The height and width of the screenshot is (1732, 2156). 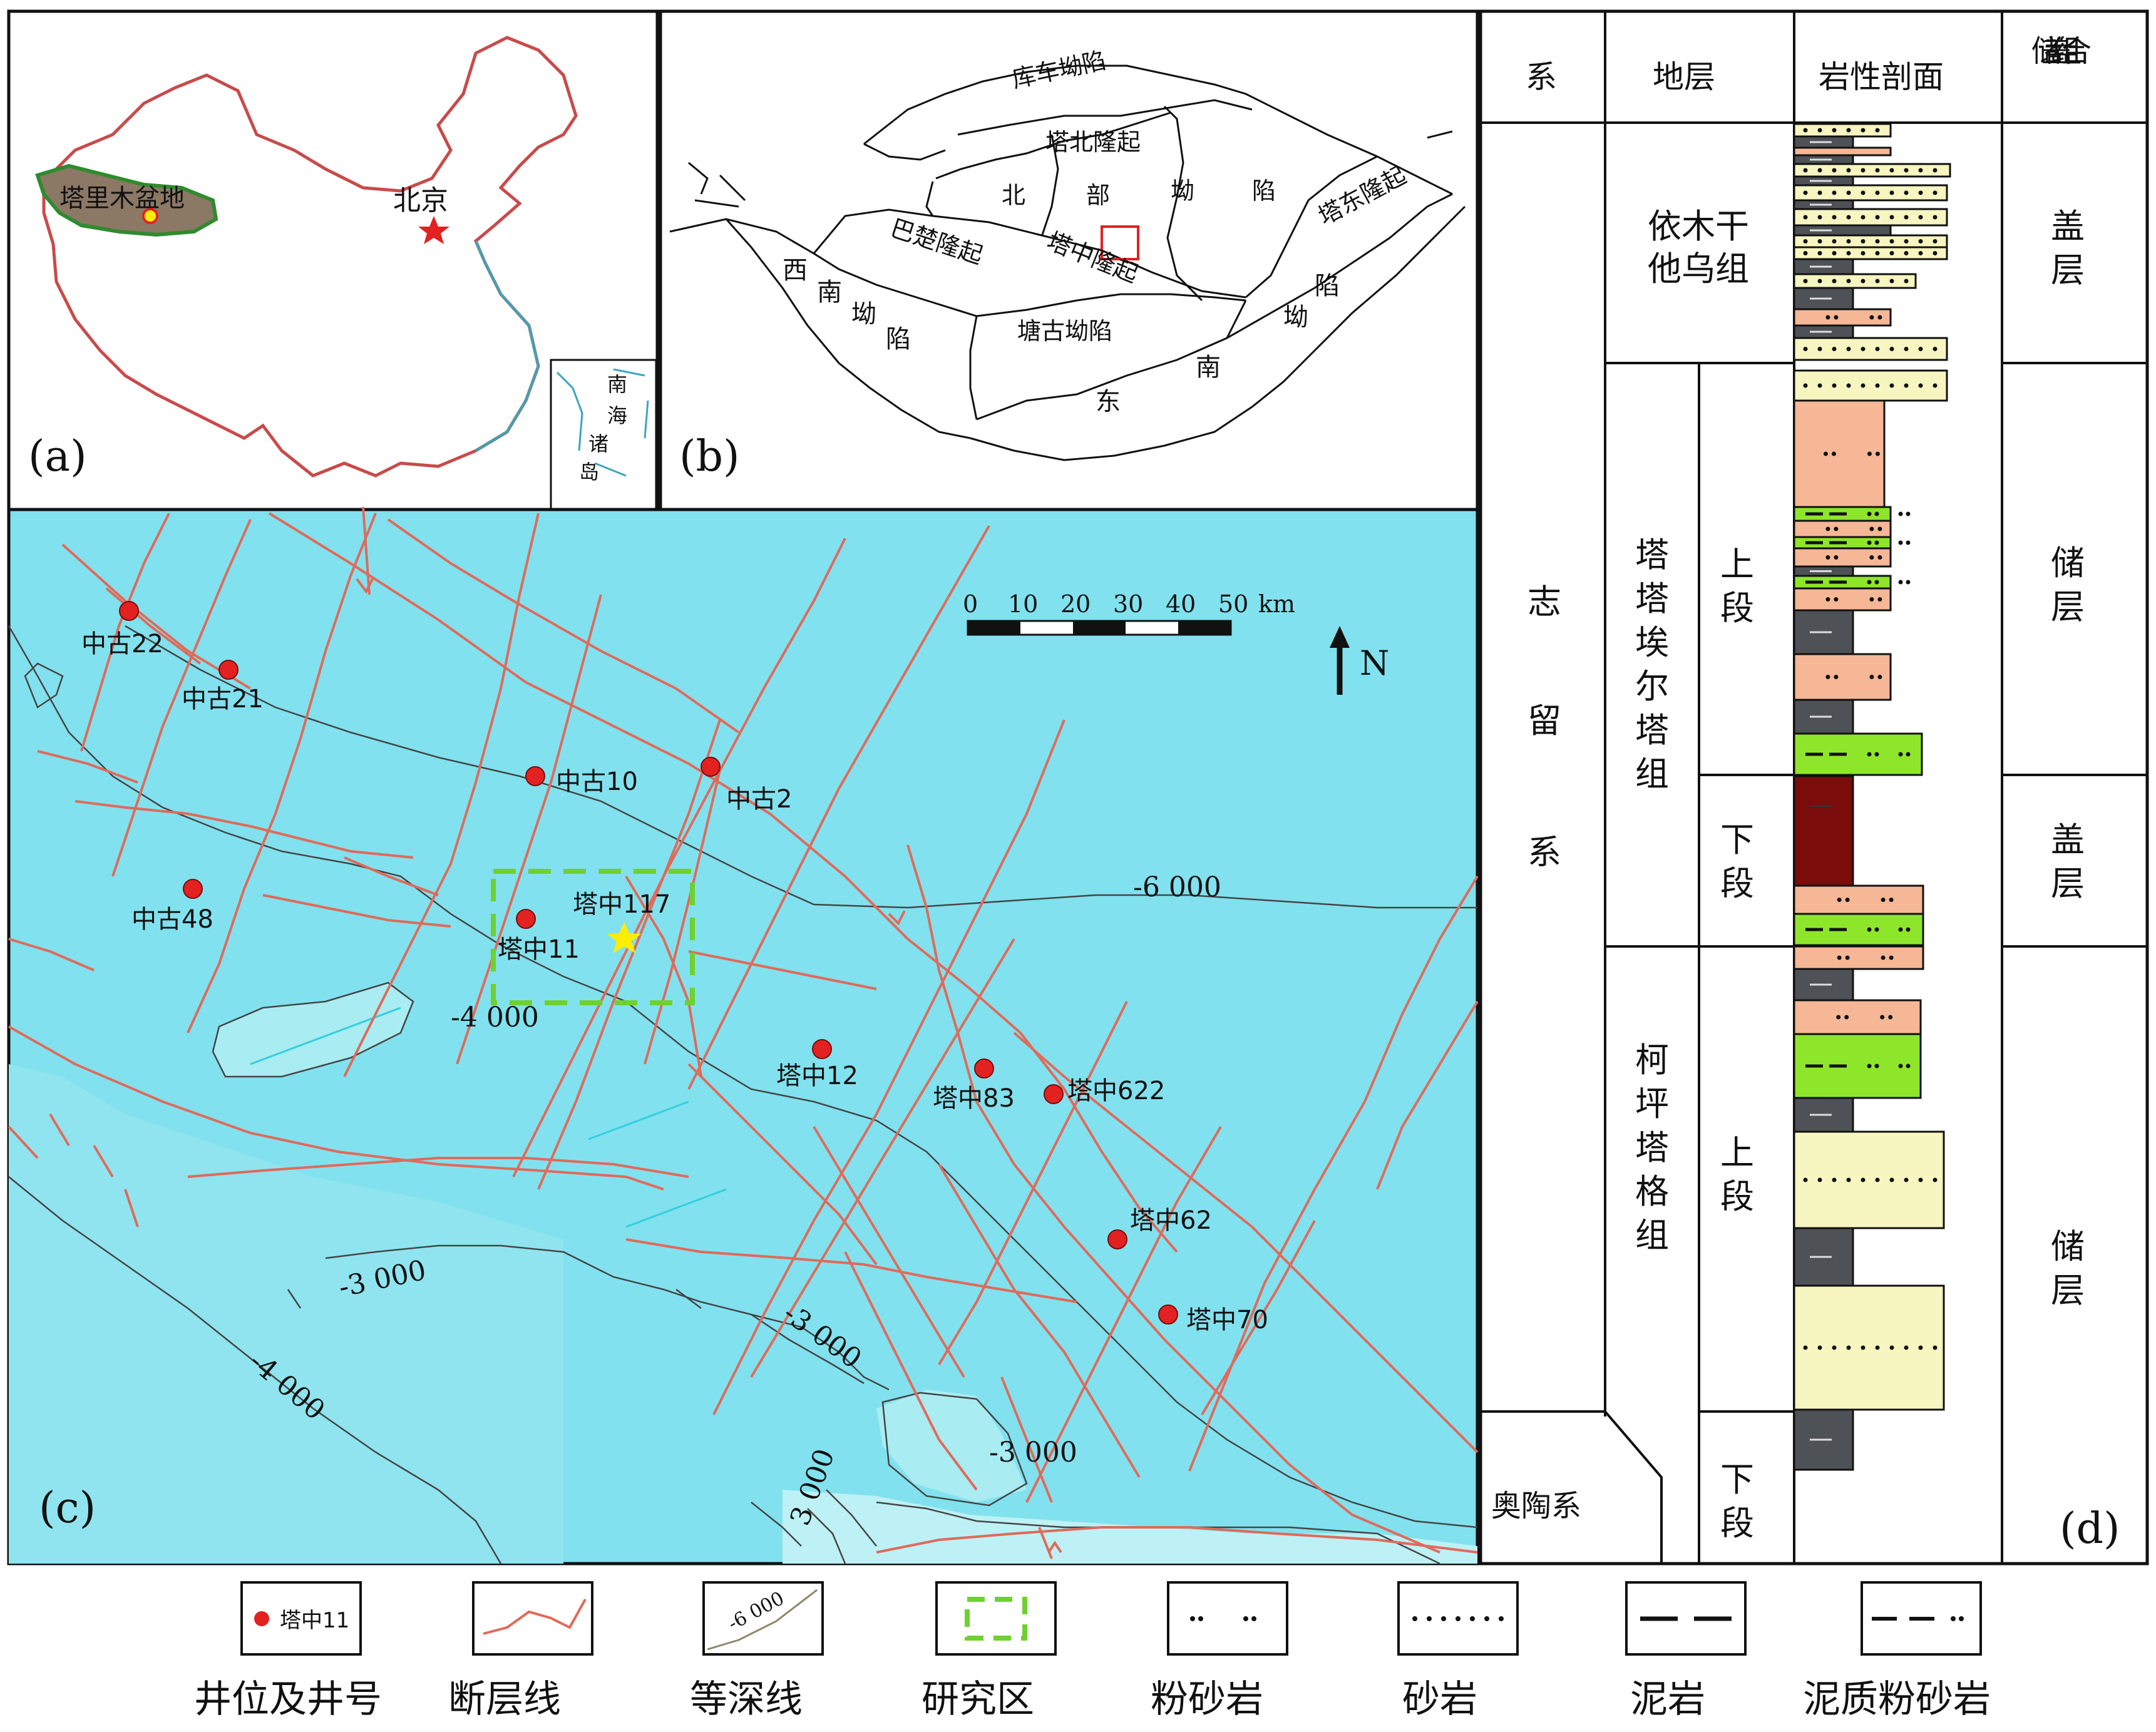 I want to click on inset-label-2: 海, so click(x=617, y=416).